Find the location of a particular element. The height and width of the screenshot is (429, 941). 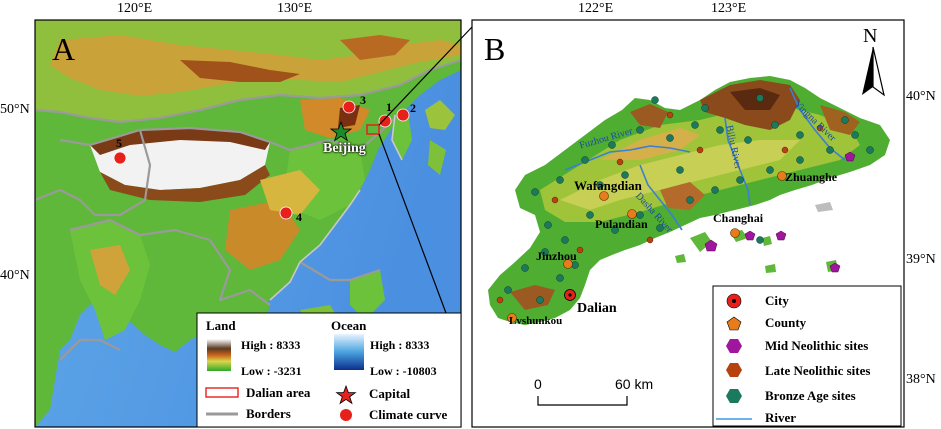

legend-county: County is located at coordinates (786, 322).